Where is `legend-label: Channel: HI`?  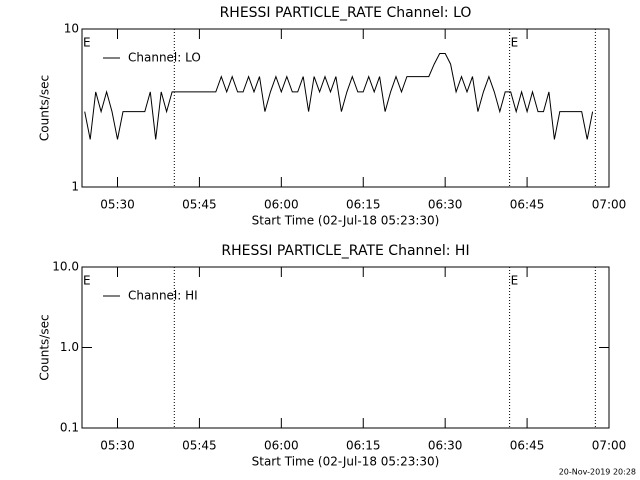 legend-label: Channel: HI is located at coordinates (163, 296).